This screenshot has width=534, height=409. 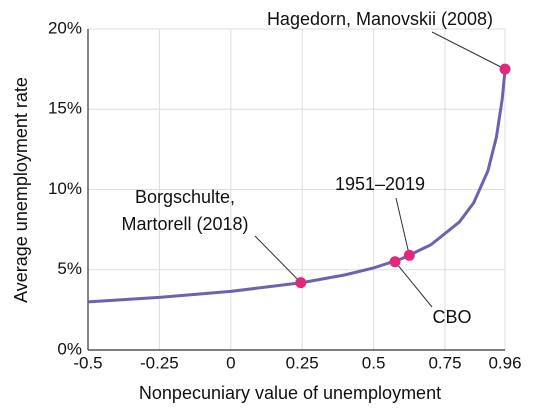 What do you see at coordinates (159, 362) in the screenshot?
I see `x-tick-label: -0.25` at bounding box center [159, 362].